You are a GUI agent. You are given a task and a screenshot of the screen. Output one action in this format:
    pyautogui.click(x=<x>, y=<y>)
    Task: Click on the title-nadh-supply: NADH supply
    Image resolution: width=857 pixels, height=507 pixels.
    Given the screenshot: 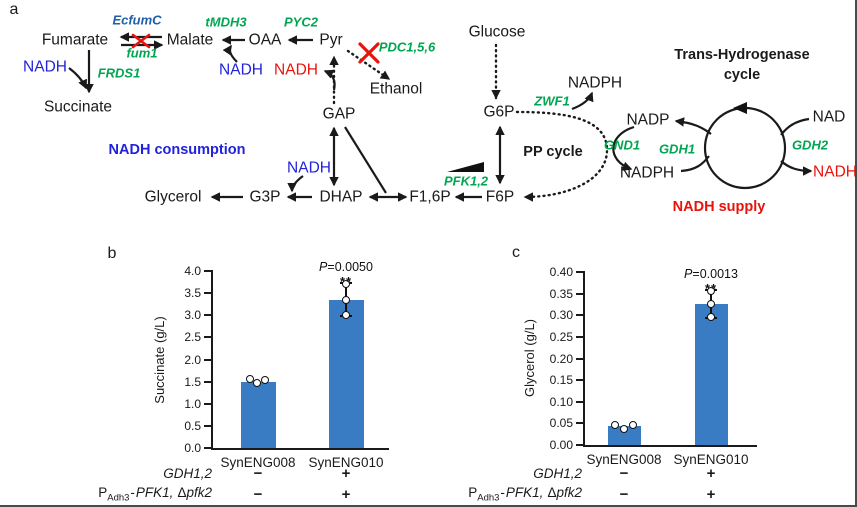 What is the action you would take?
    pyautogui.click(x=719, y=206)
    